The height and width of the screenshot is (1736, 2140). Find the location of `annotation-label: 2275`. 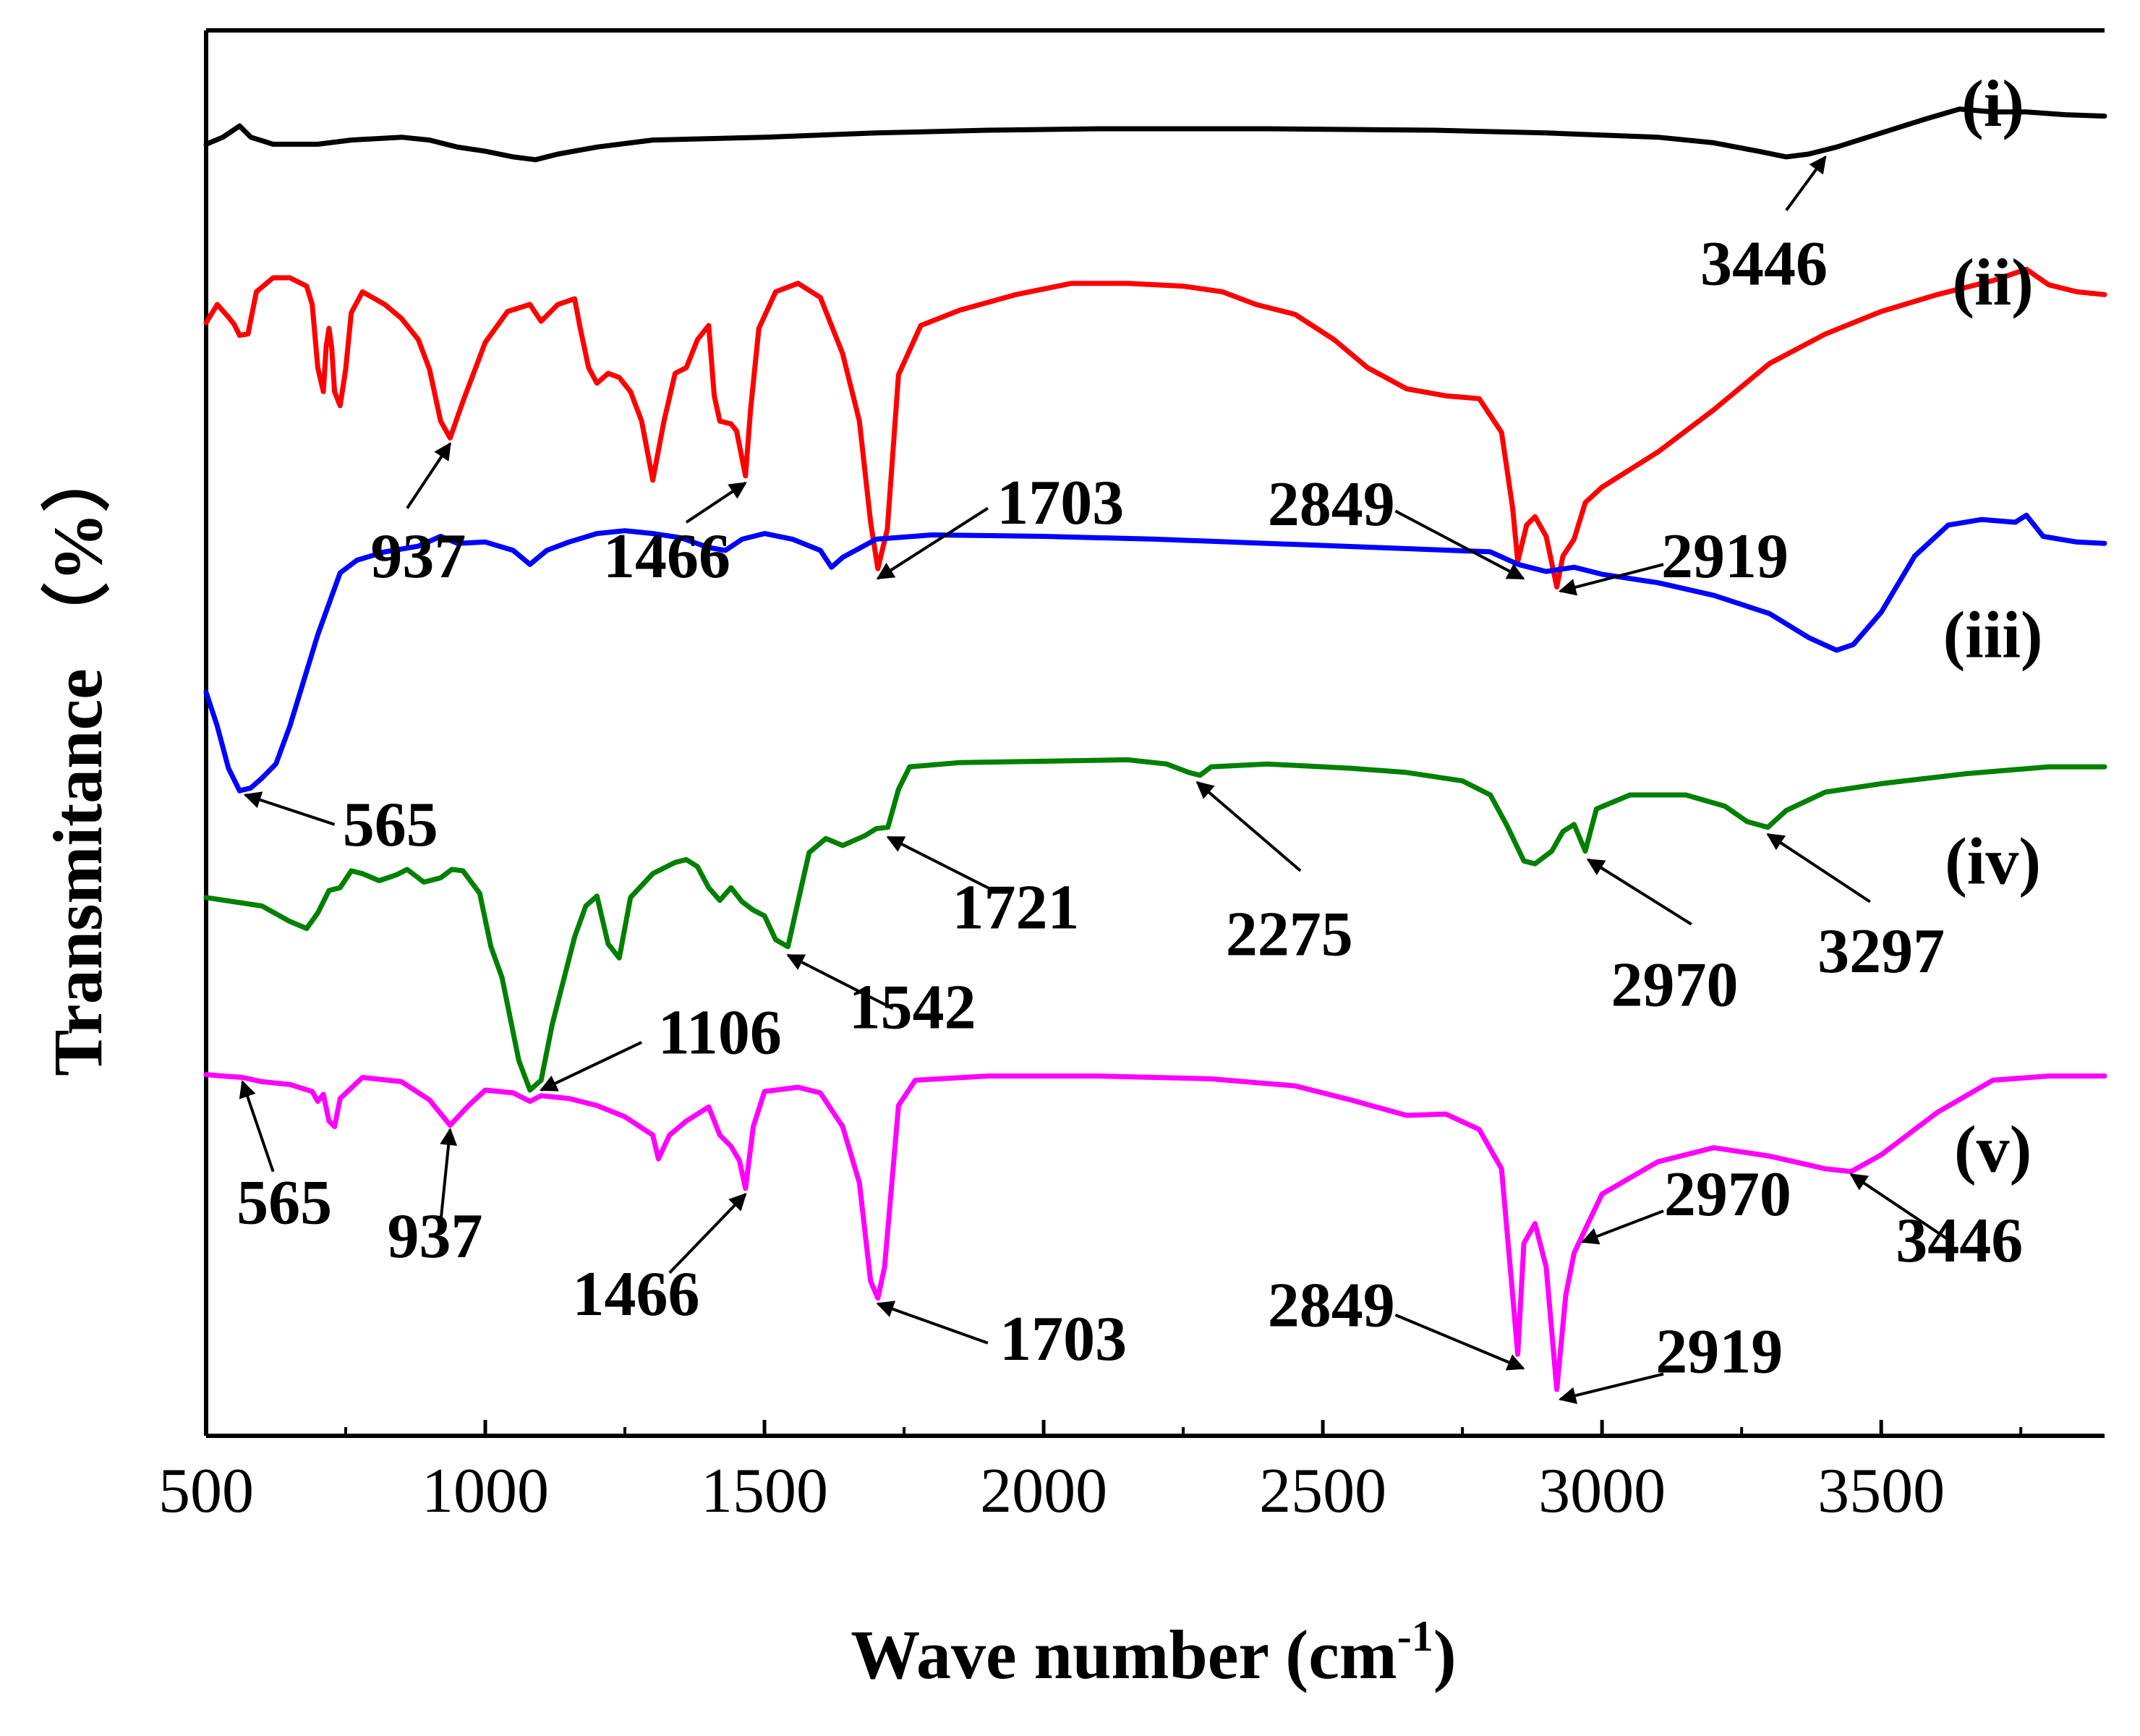

annotation-label: 2275 is located at coordinates (1290, 934).